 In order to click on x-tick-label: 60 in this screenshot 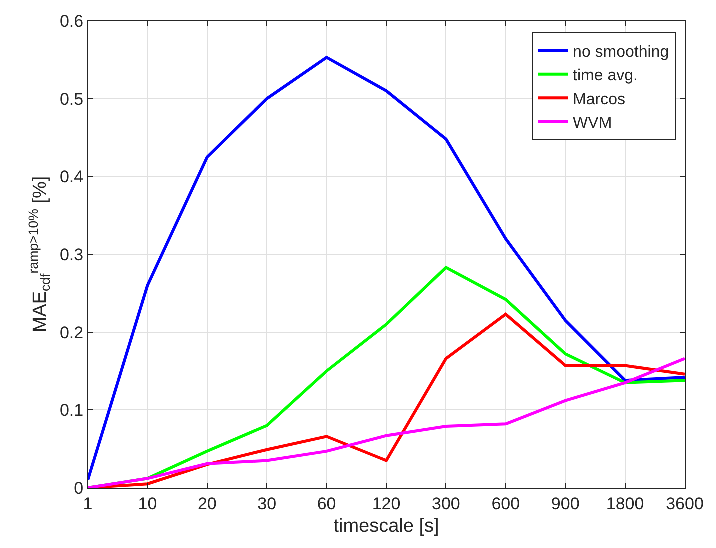, I will do `click(326, 504)`.